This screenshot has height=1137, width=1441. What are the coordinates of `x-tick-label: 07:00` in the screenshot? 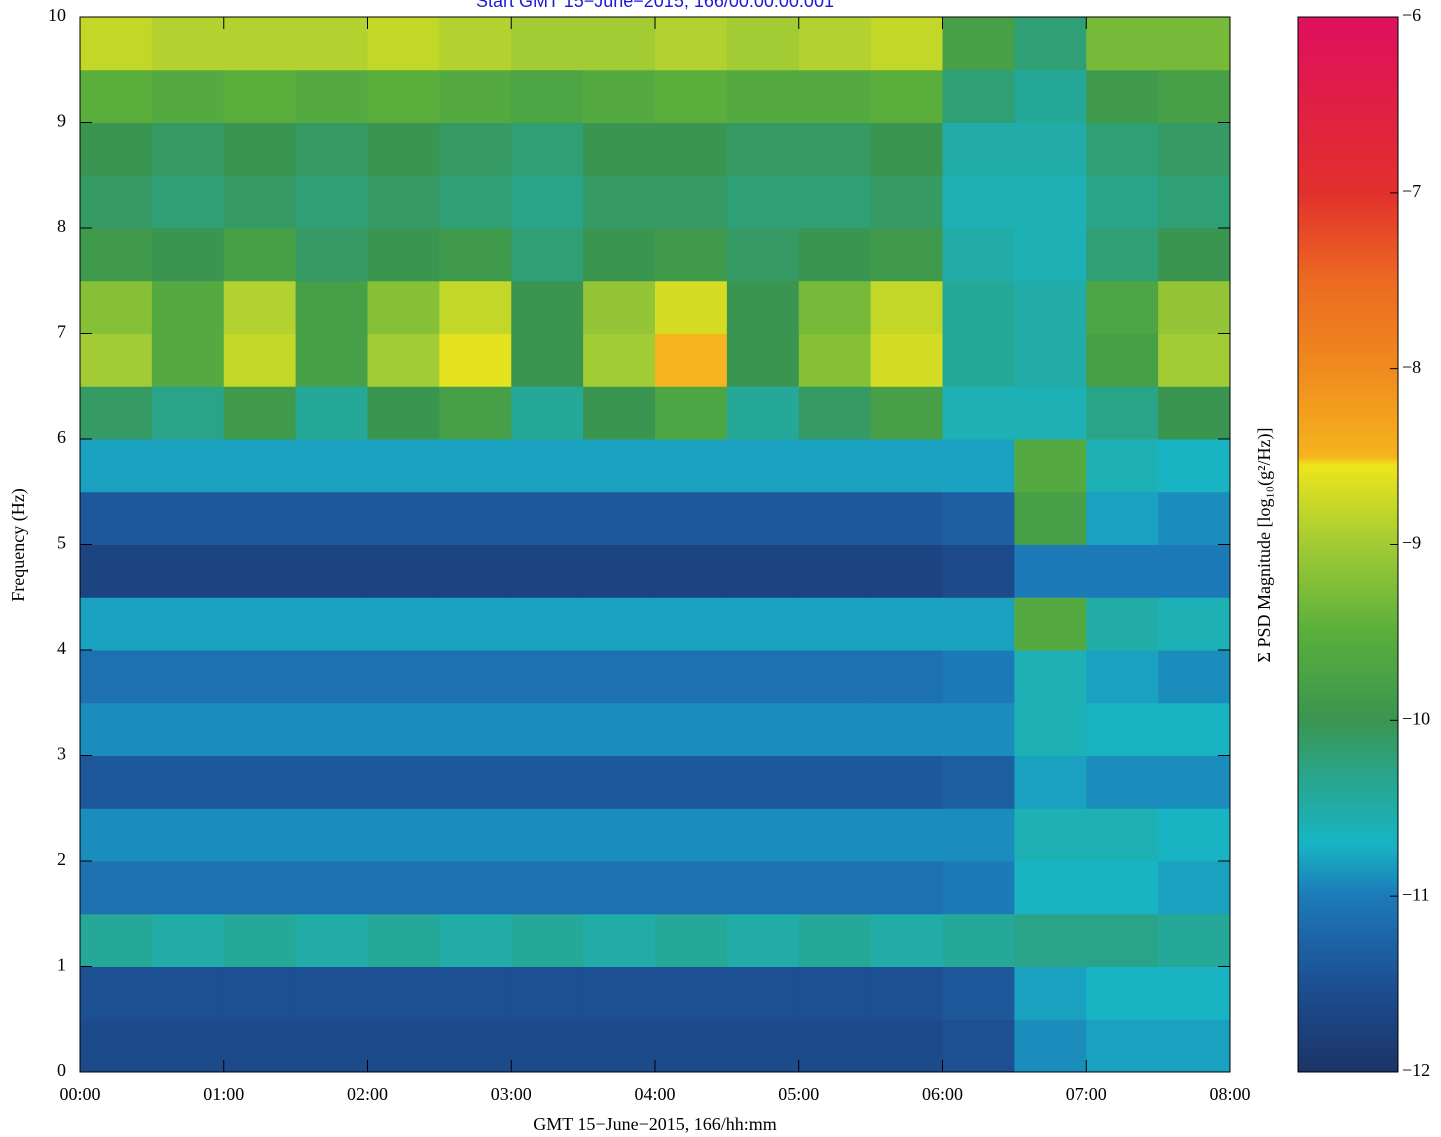 It's located at (1086, 1094).